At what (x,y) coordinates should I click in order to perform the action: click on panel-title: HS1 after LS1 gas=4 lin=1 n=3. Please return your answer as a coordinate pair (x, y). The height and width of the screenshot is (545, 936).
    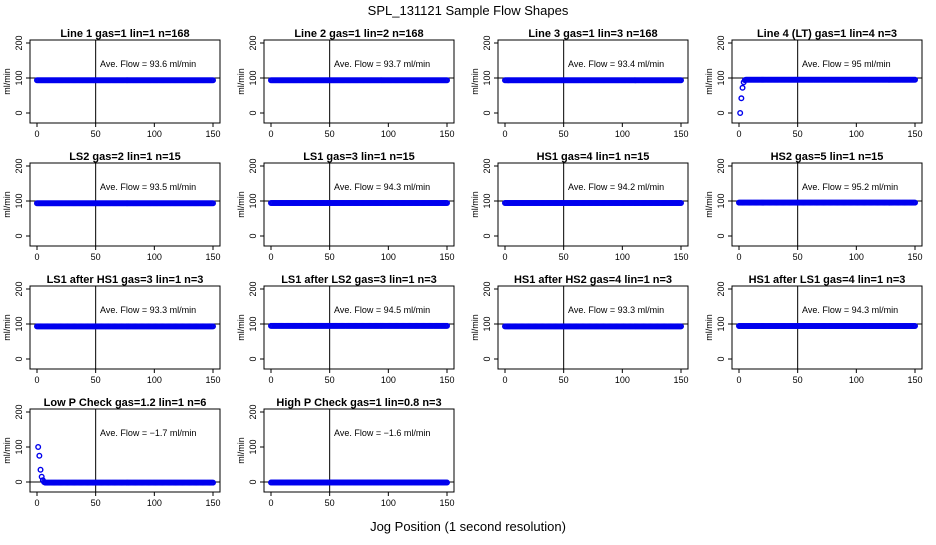
    Looking at the image, I should click on (827, 280).